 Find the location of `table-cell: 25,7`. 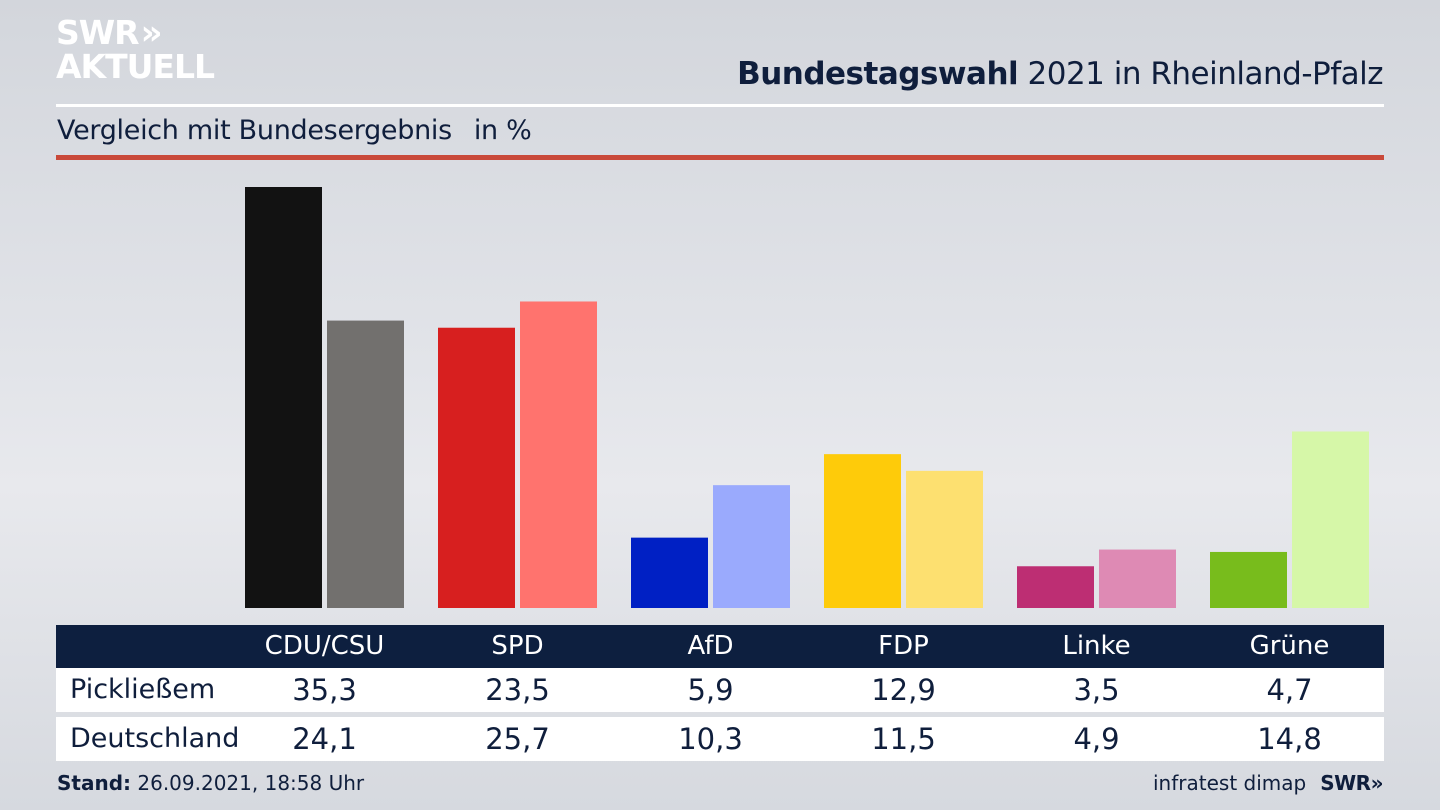

table-cell: 25,7 is located at coordinates (517, 739).